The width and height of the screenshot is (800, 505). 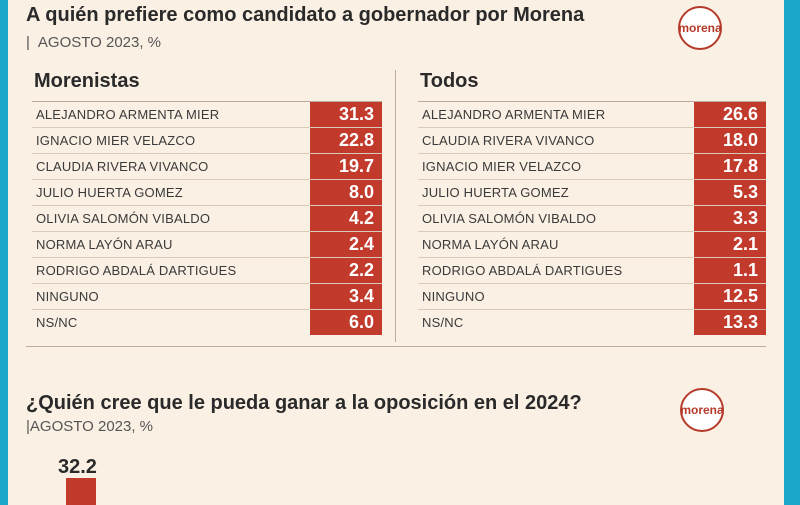 I want to click on table-row: IGNACIO MIER VELAZCO 17.8, so click(x=592, y=166).